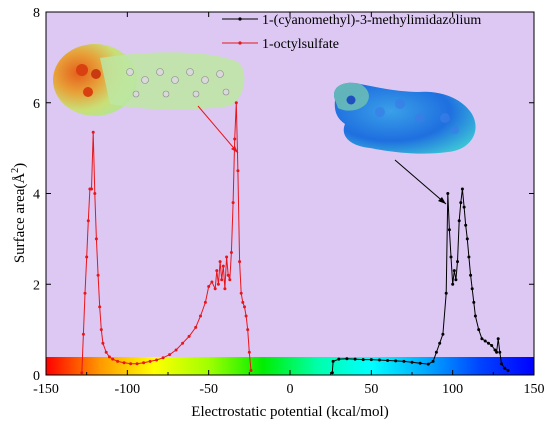  I want to click on legend-marker-octylsulfate, so click(240, 43).